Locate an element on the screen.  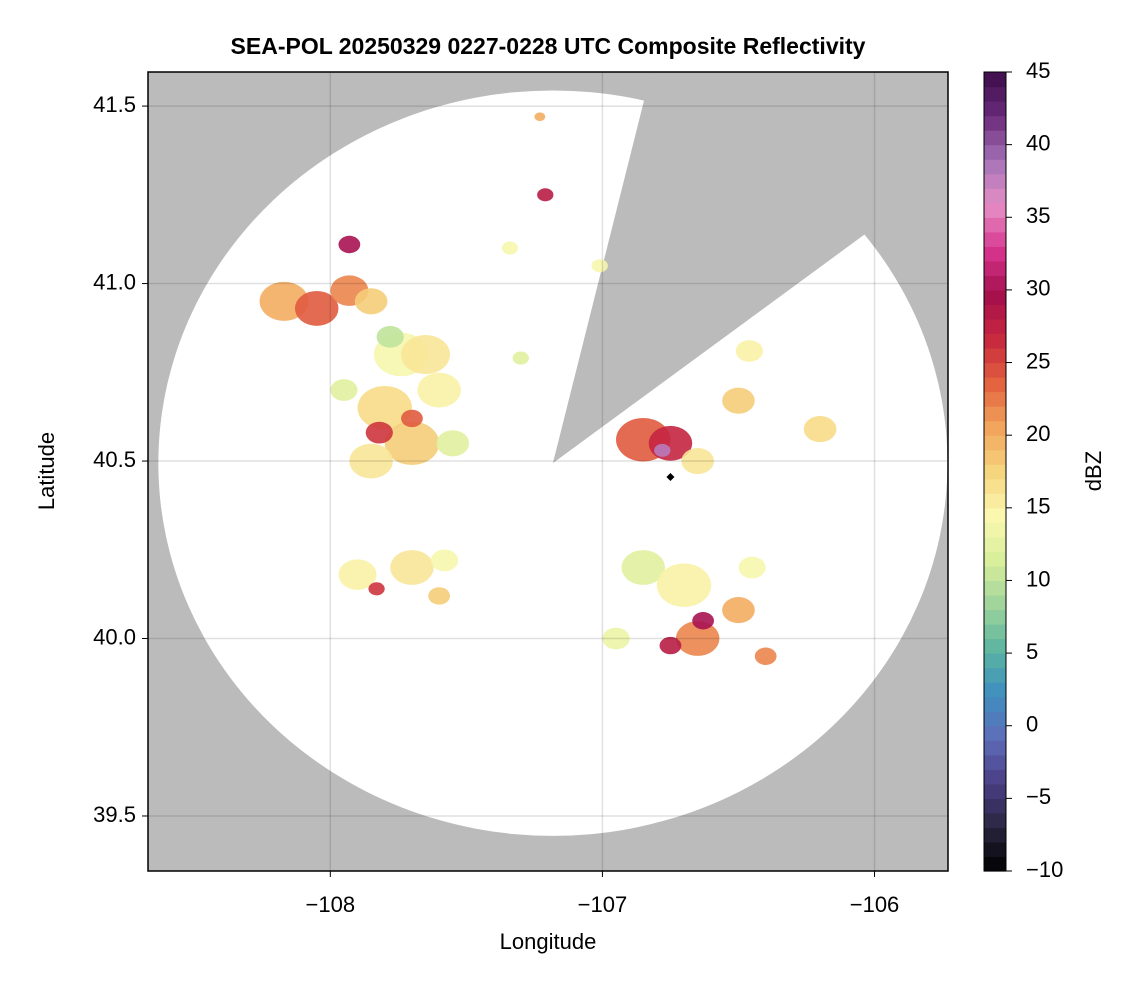
colorbar-frame is located at coordinates (995, 471).